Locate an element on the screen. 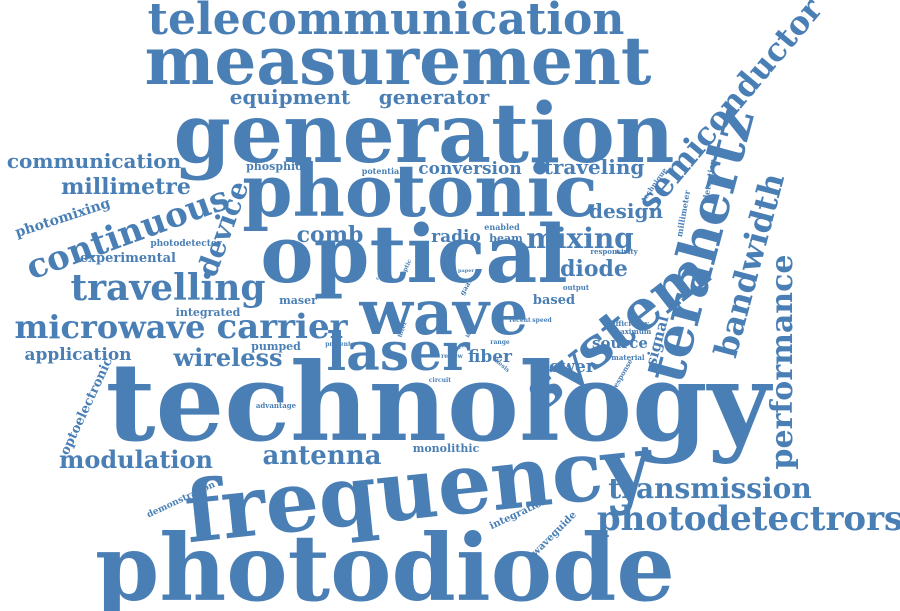  word-beam: beam is located at coordinates (506, 238).